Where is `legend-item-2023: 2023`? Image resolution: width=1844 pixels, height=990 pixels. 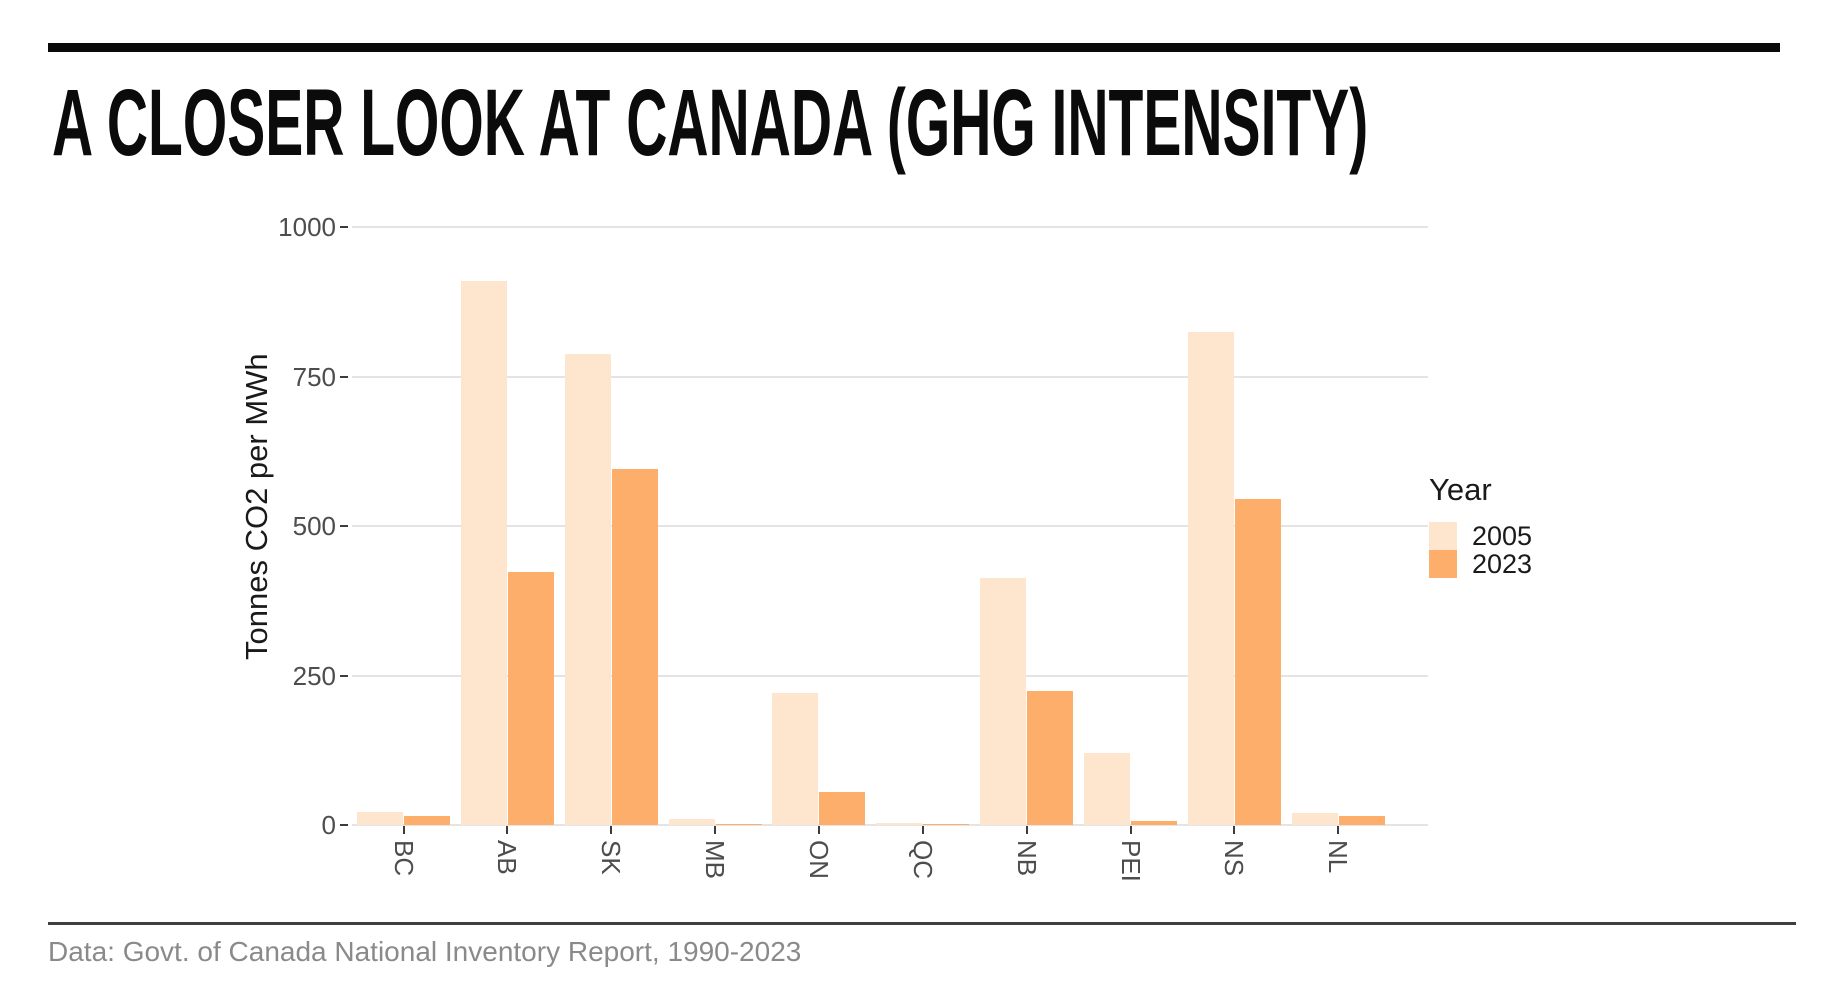
legend-item-2023: 2023 is located at coordinates (1480, 564).